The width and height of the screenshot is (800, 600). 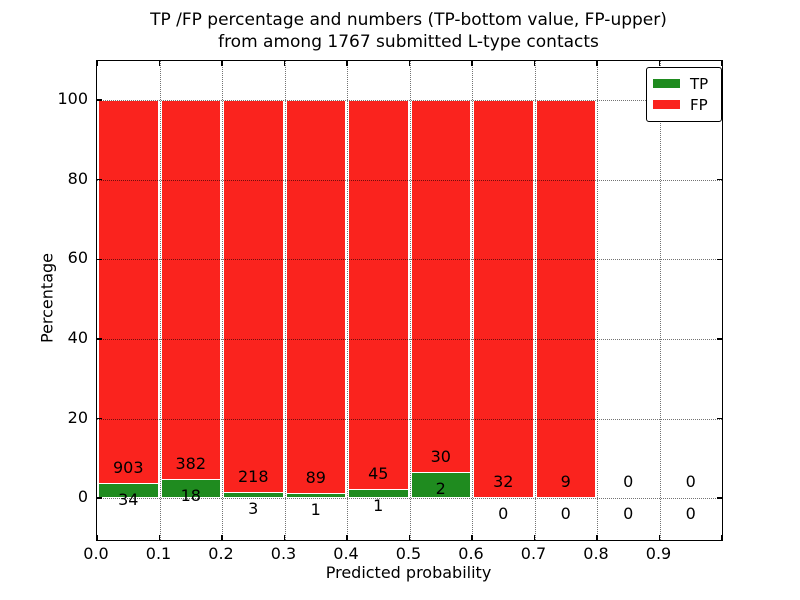 I want to click on fp-count-label: 9, so click(x=565, y=482).